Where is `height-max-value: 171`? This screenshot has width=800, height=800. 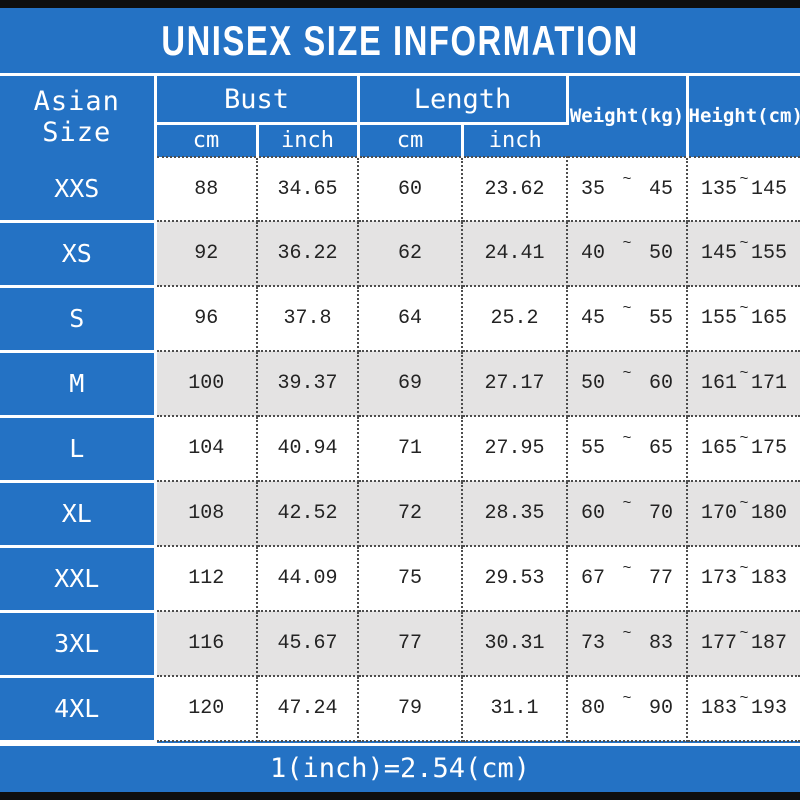 height-max-value: 171 is located at coordinates (768, 383).